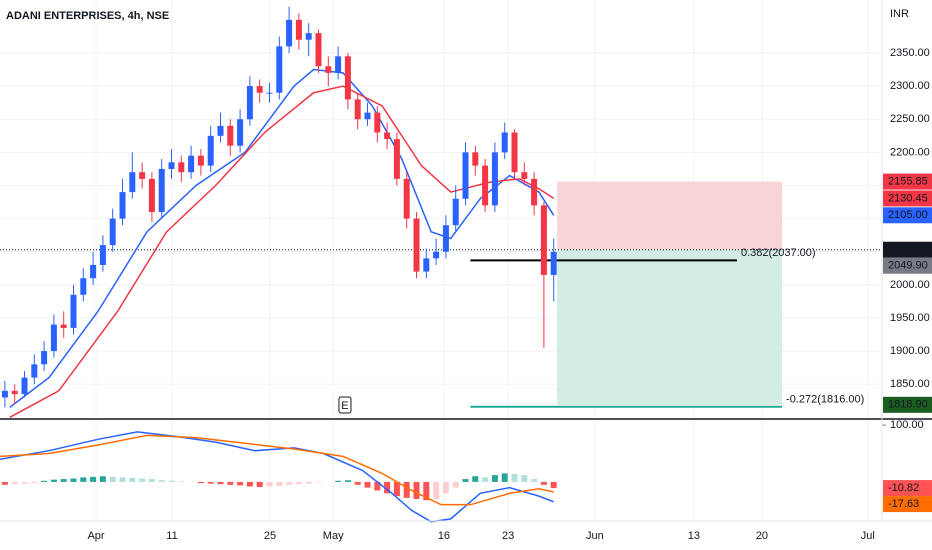  Describe the element at coordinates (762, 536) in the screenshot. I see `x-tick-label: 20` at that location.